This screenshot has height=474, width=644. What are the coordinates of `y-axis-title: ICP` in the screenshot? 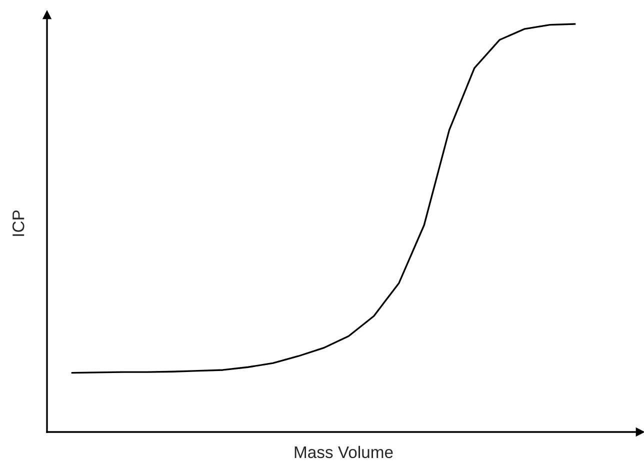 It's located at (18, 223).